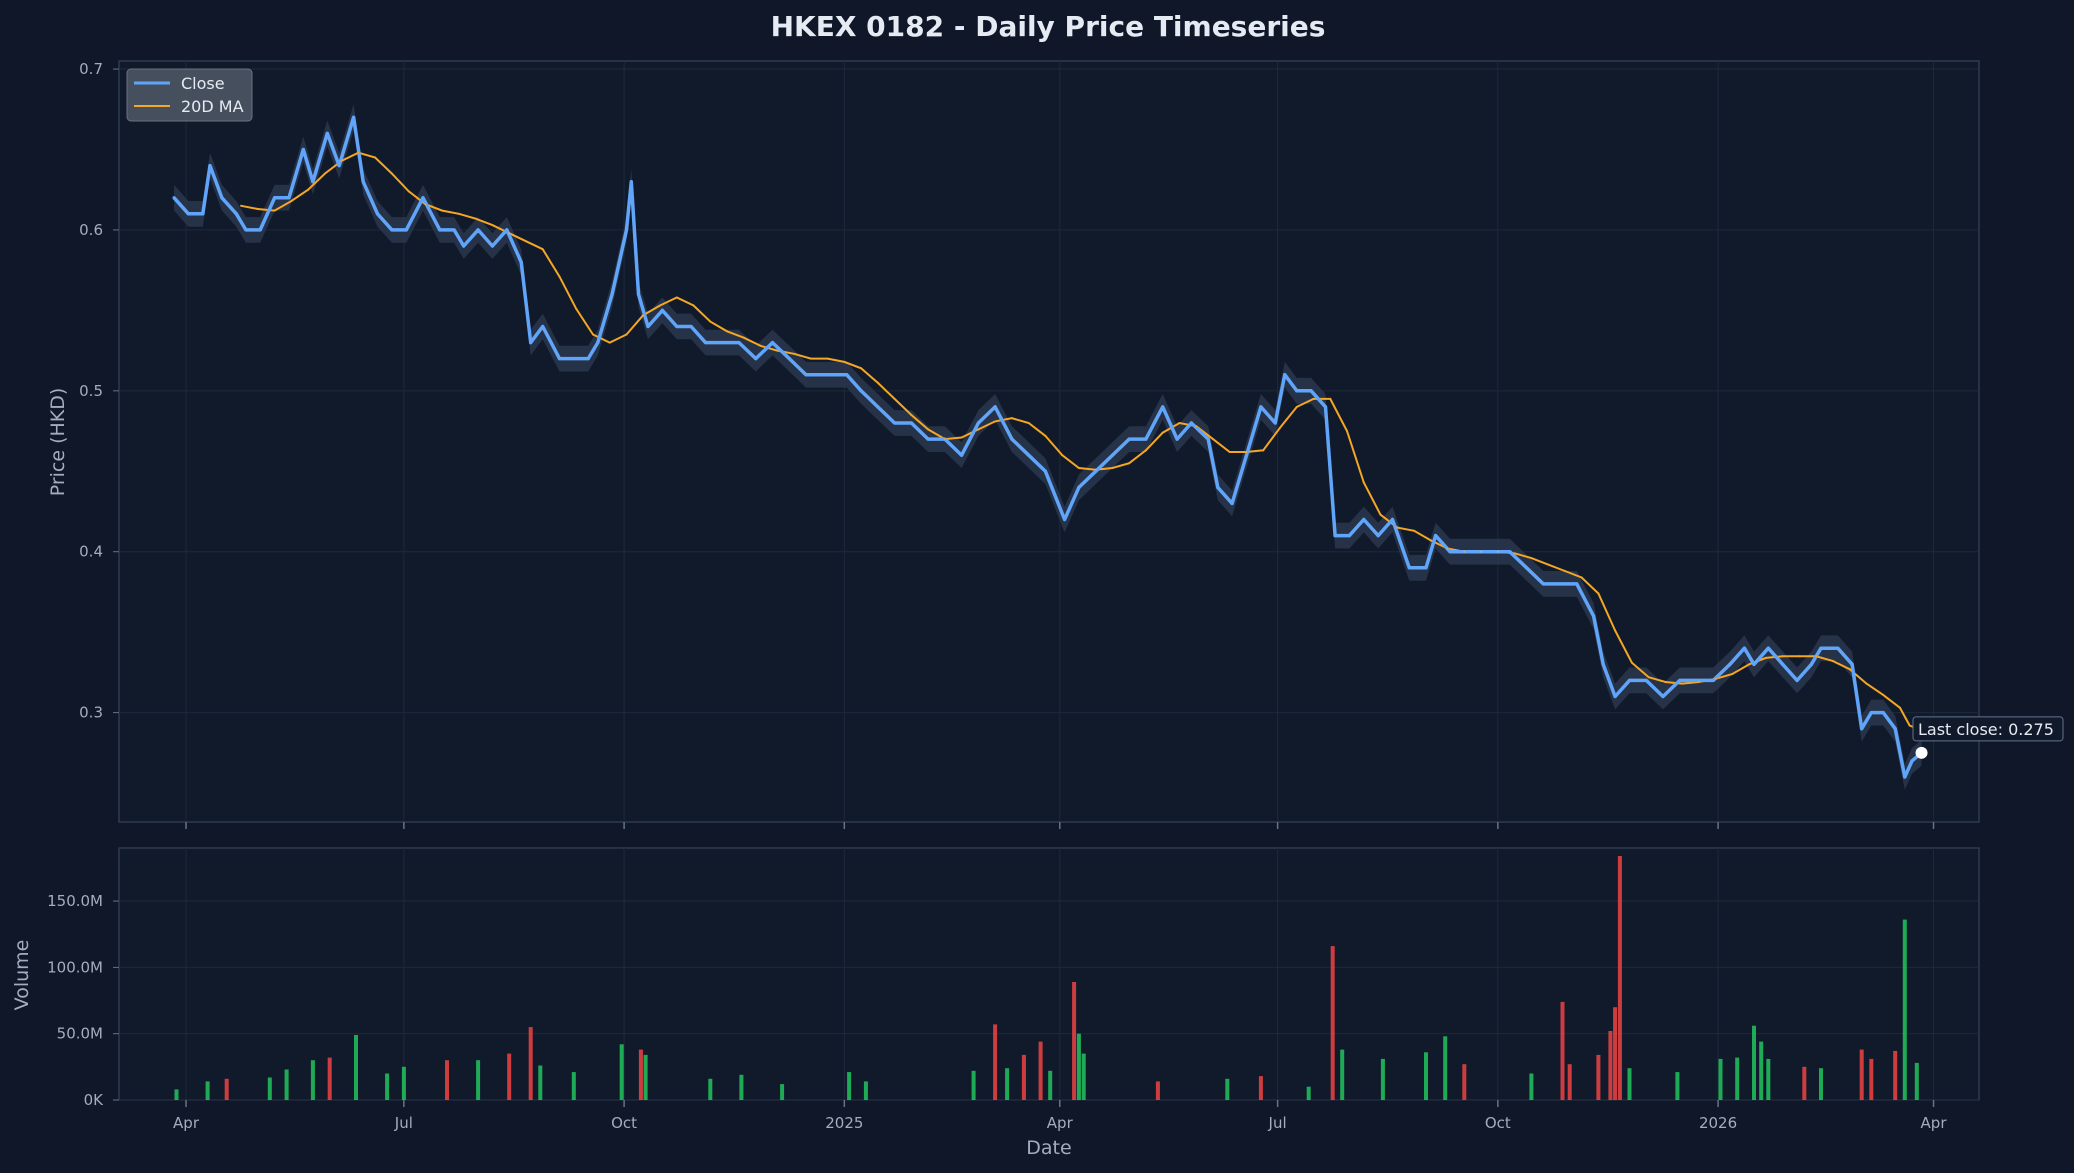  I want to click on last-close-marker, so click(1921, 752).